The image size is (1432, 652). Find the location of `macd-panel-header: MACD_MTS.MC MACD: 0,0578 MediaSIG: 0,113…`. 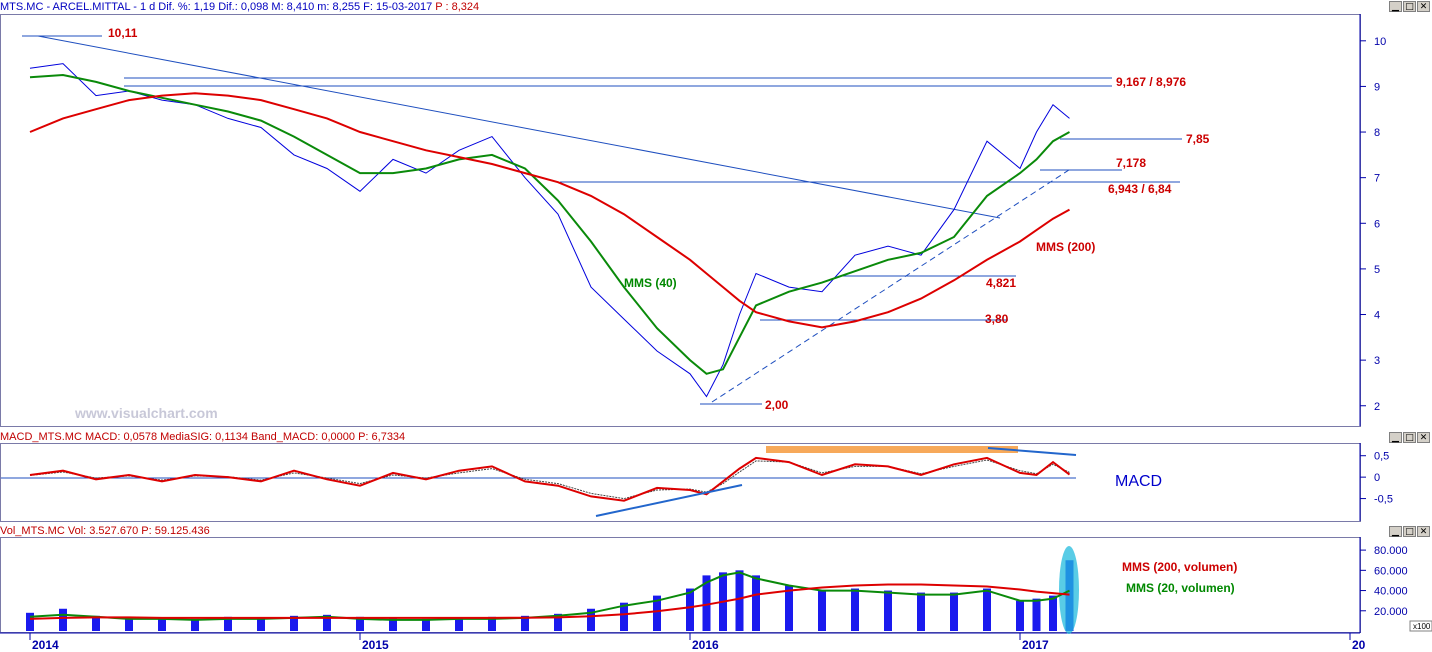

macd-panel-header: MACD_MTS.MC MACD: 0,0578 MediaSIG: 0,113… is located at coordinates (202, 437).